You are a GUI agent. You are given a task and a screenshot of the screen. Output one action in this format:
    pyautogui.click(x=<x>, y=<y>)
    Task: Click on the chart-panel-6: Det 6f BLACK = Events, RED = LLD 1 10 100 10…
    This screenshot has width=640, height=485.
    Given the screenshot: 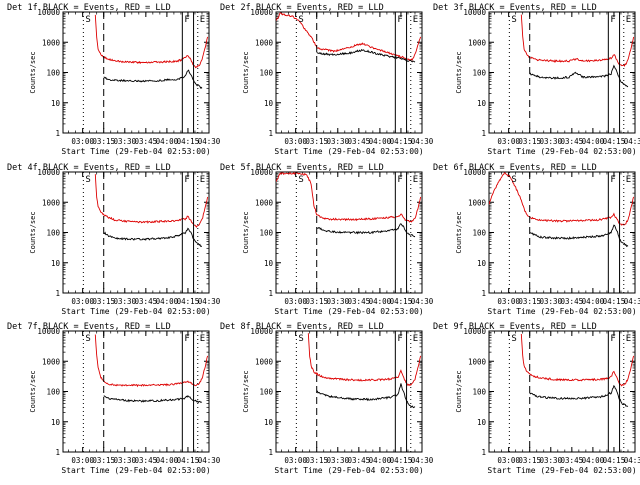 What is the action you would take?
    pyautogui.click(x=536, y=239)
    